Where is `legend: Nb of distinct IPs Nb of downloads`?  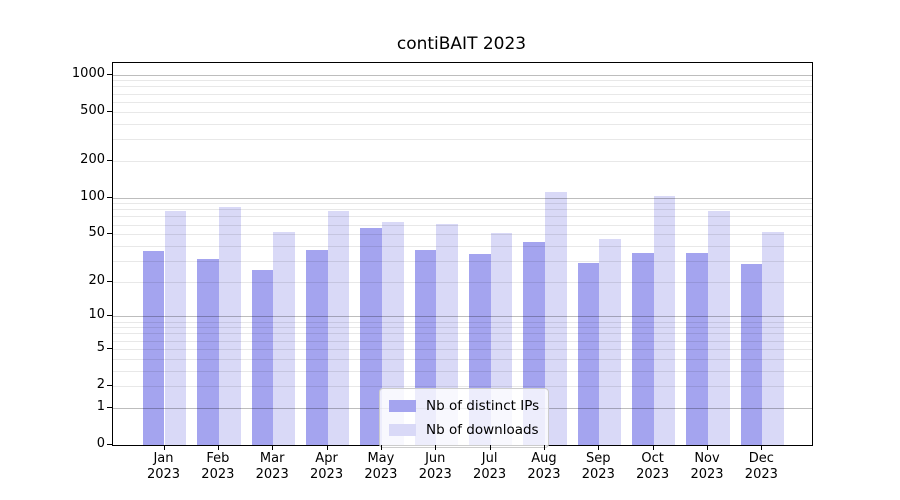 legend: Nb of distinct IPs Nb of downloads is located at coordinates (464, 418).